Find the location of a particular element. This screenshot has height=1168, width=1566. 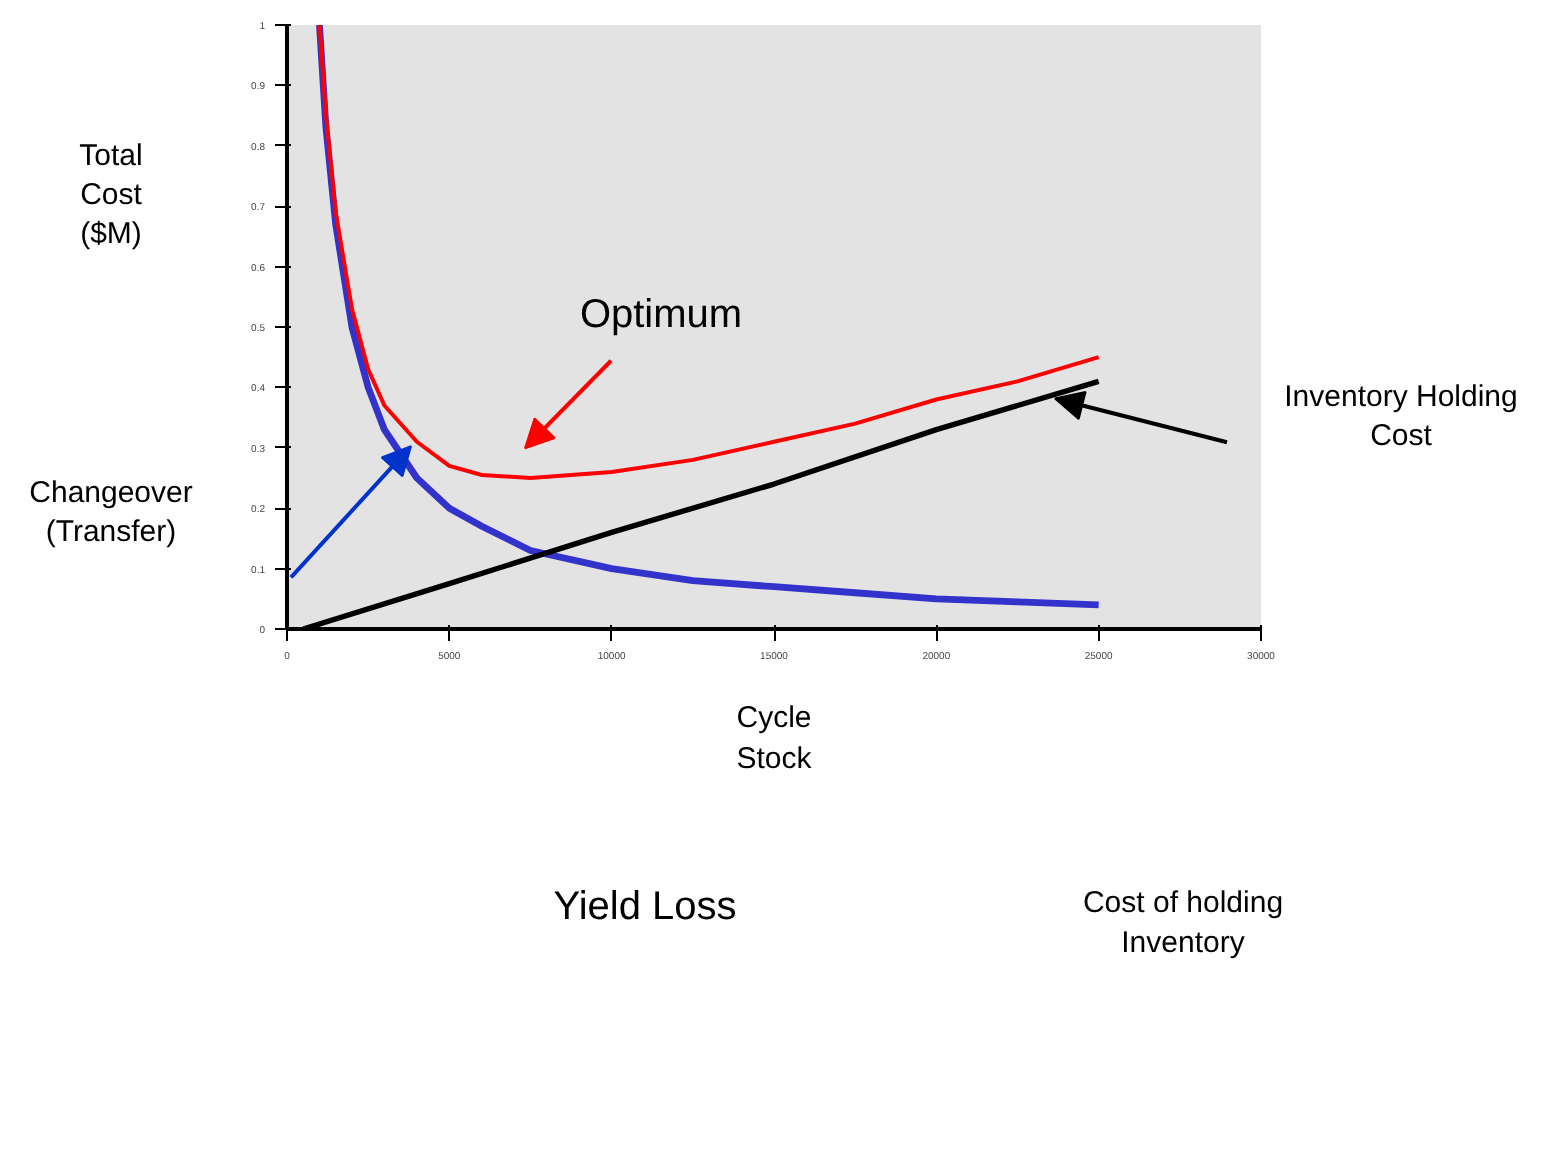

text: Yield Loss is located at coordinates (645, 907).